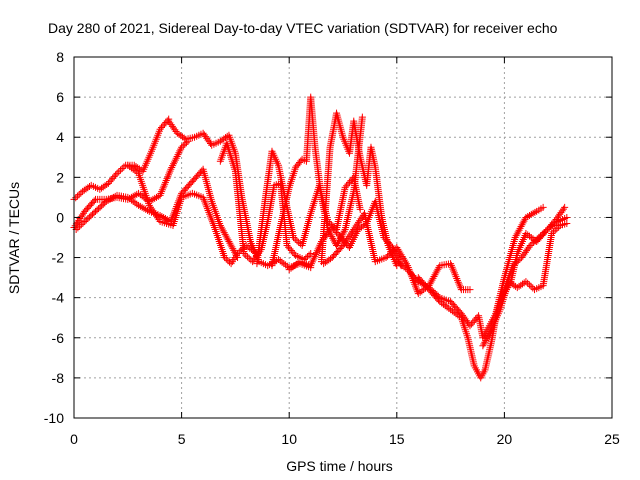  What do you see at coordinates (58, 298) in the screenshot?
I see `y-tick-label: -4` at bounding box center [58, 298].